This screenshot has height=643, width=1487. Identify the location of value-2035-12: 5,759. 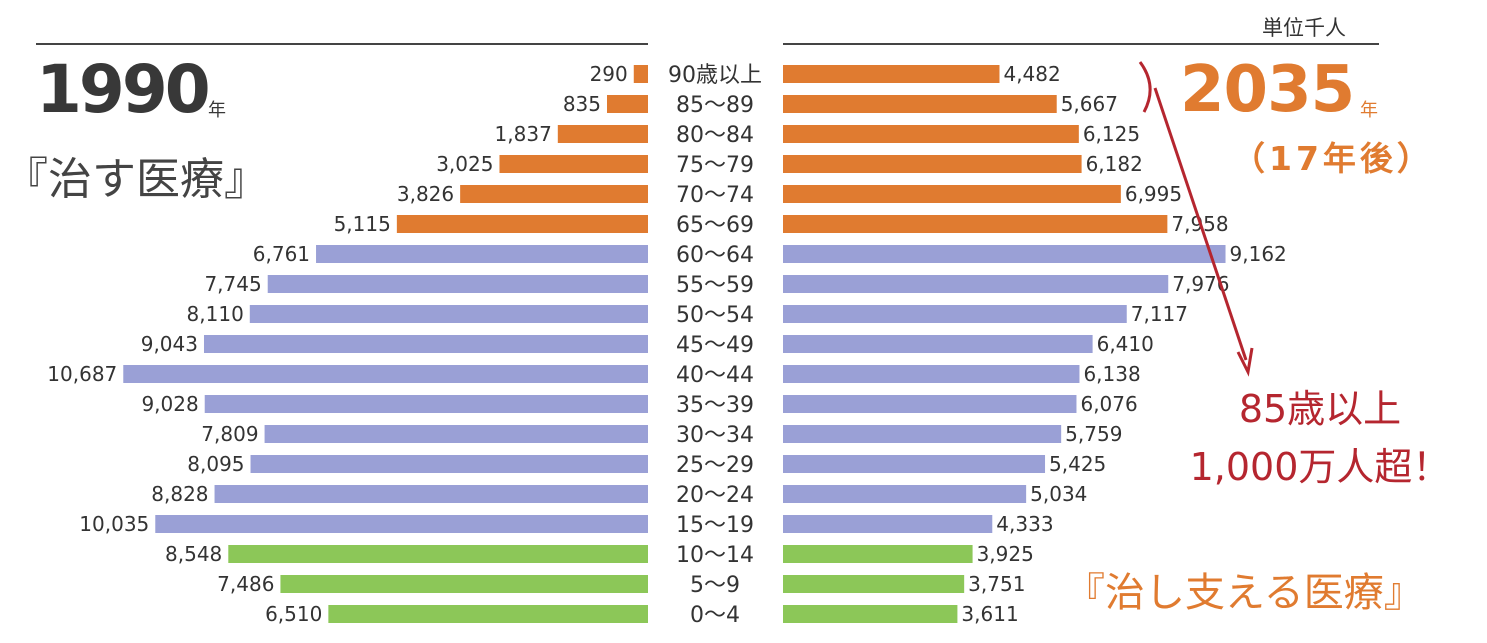
(1093, 434).